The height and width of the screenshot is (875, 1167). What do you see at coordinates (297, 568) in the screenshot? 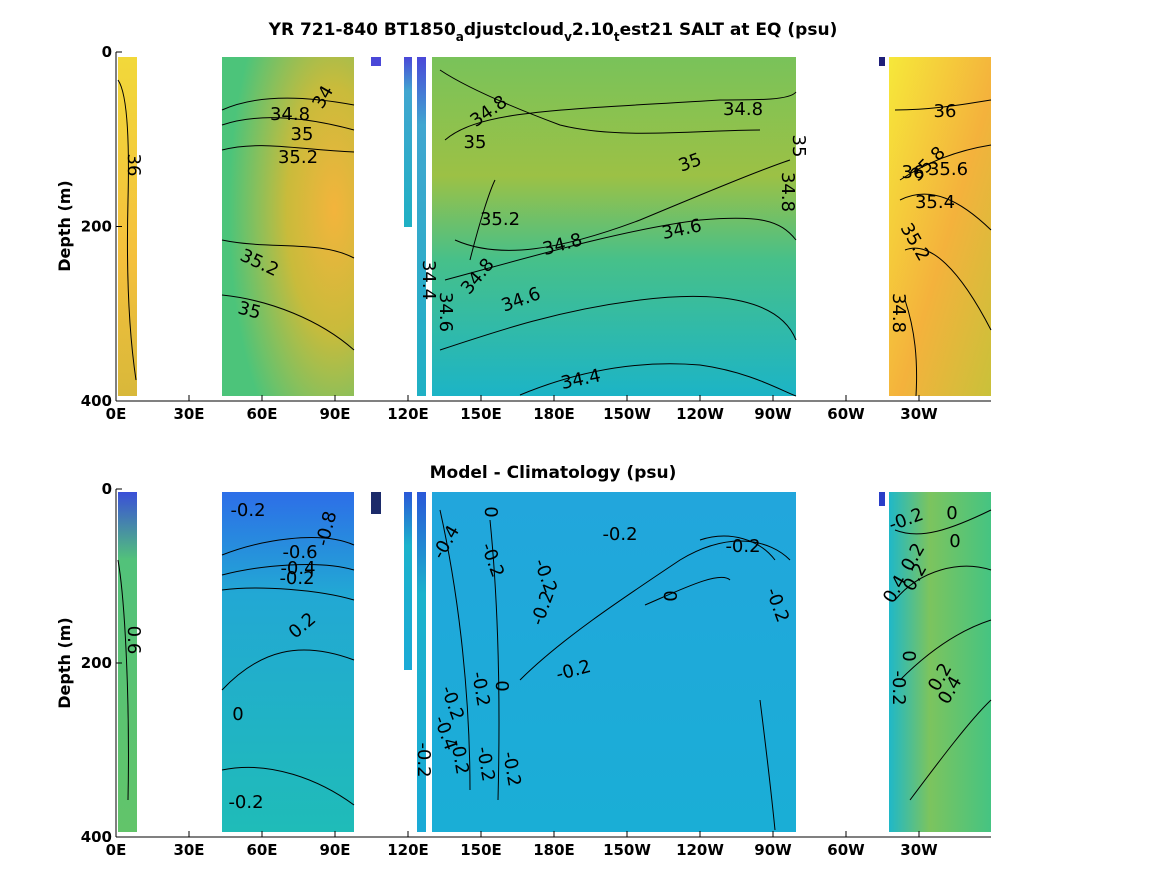
I see `contour-label: -0.4` at bounding box center [297, 568].